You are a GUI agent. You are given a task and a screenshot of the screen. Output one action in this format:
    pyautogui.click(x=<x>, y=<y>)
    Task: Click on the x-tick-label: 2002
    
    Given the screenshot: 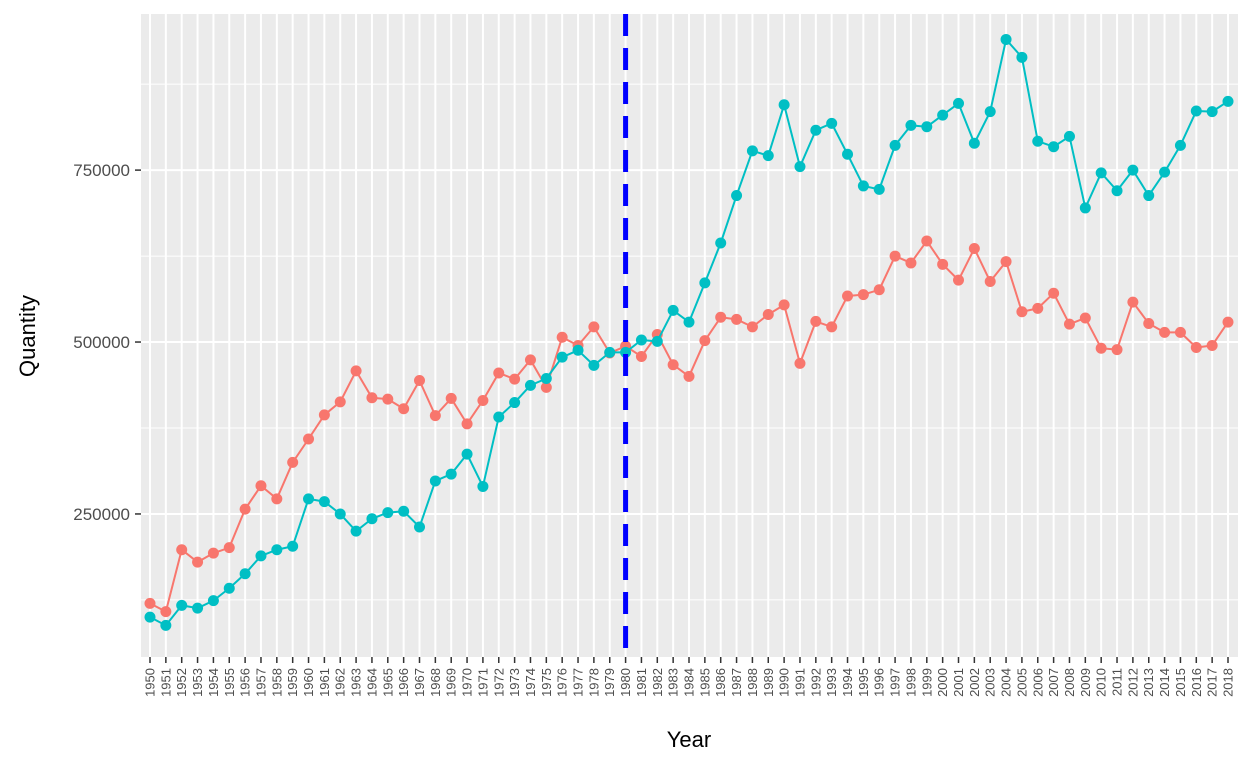 What is the action you would take?
    pyautogui.click(x=974, y=682)
    